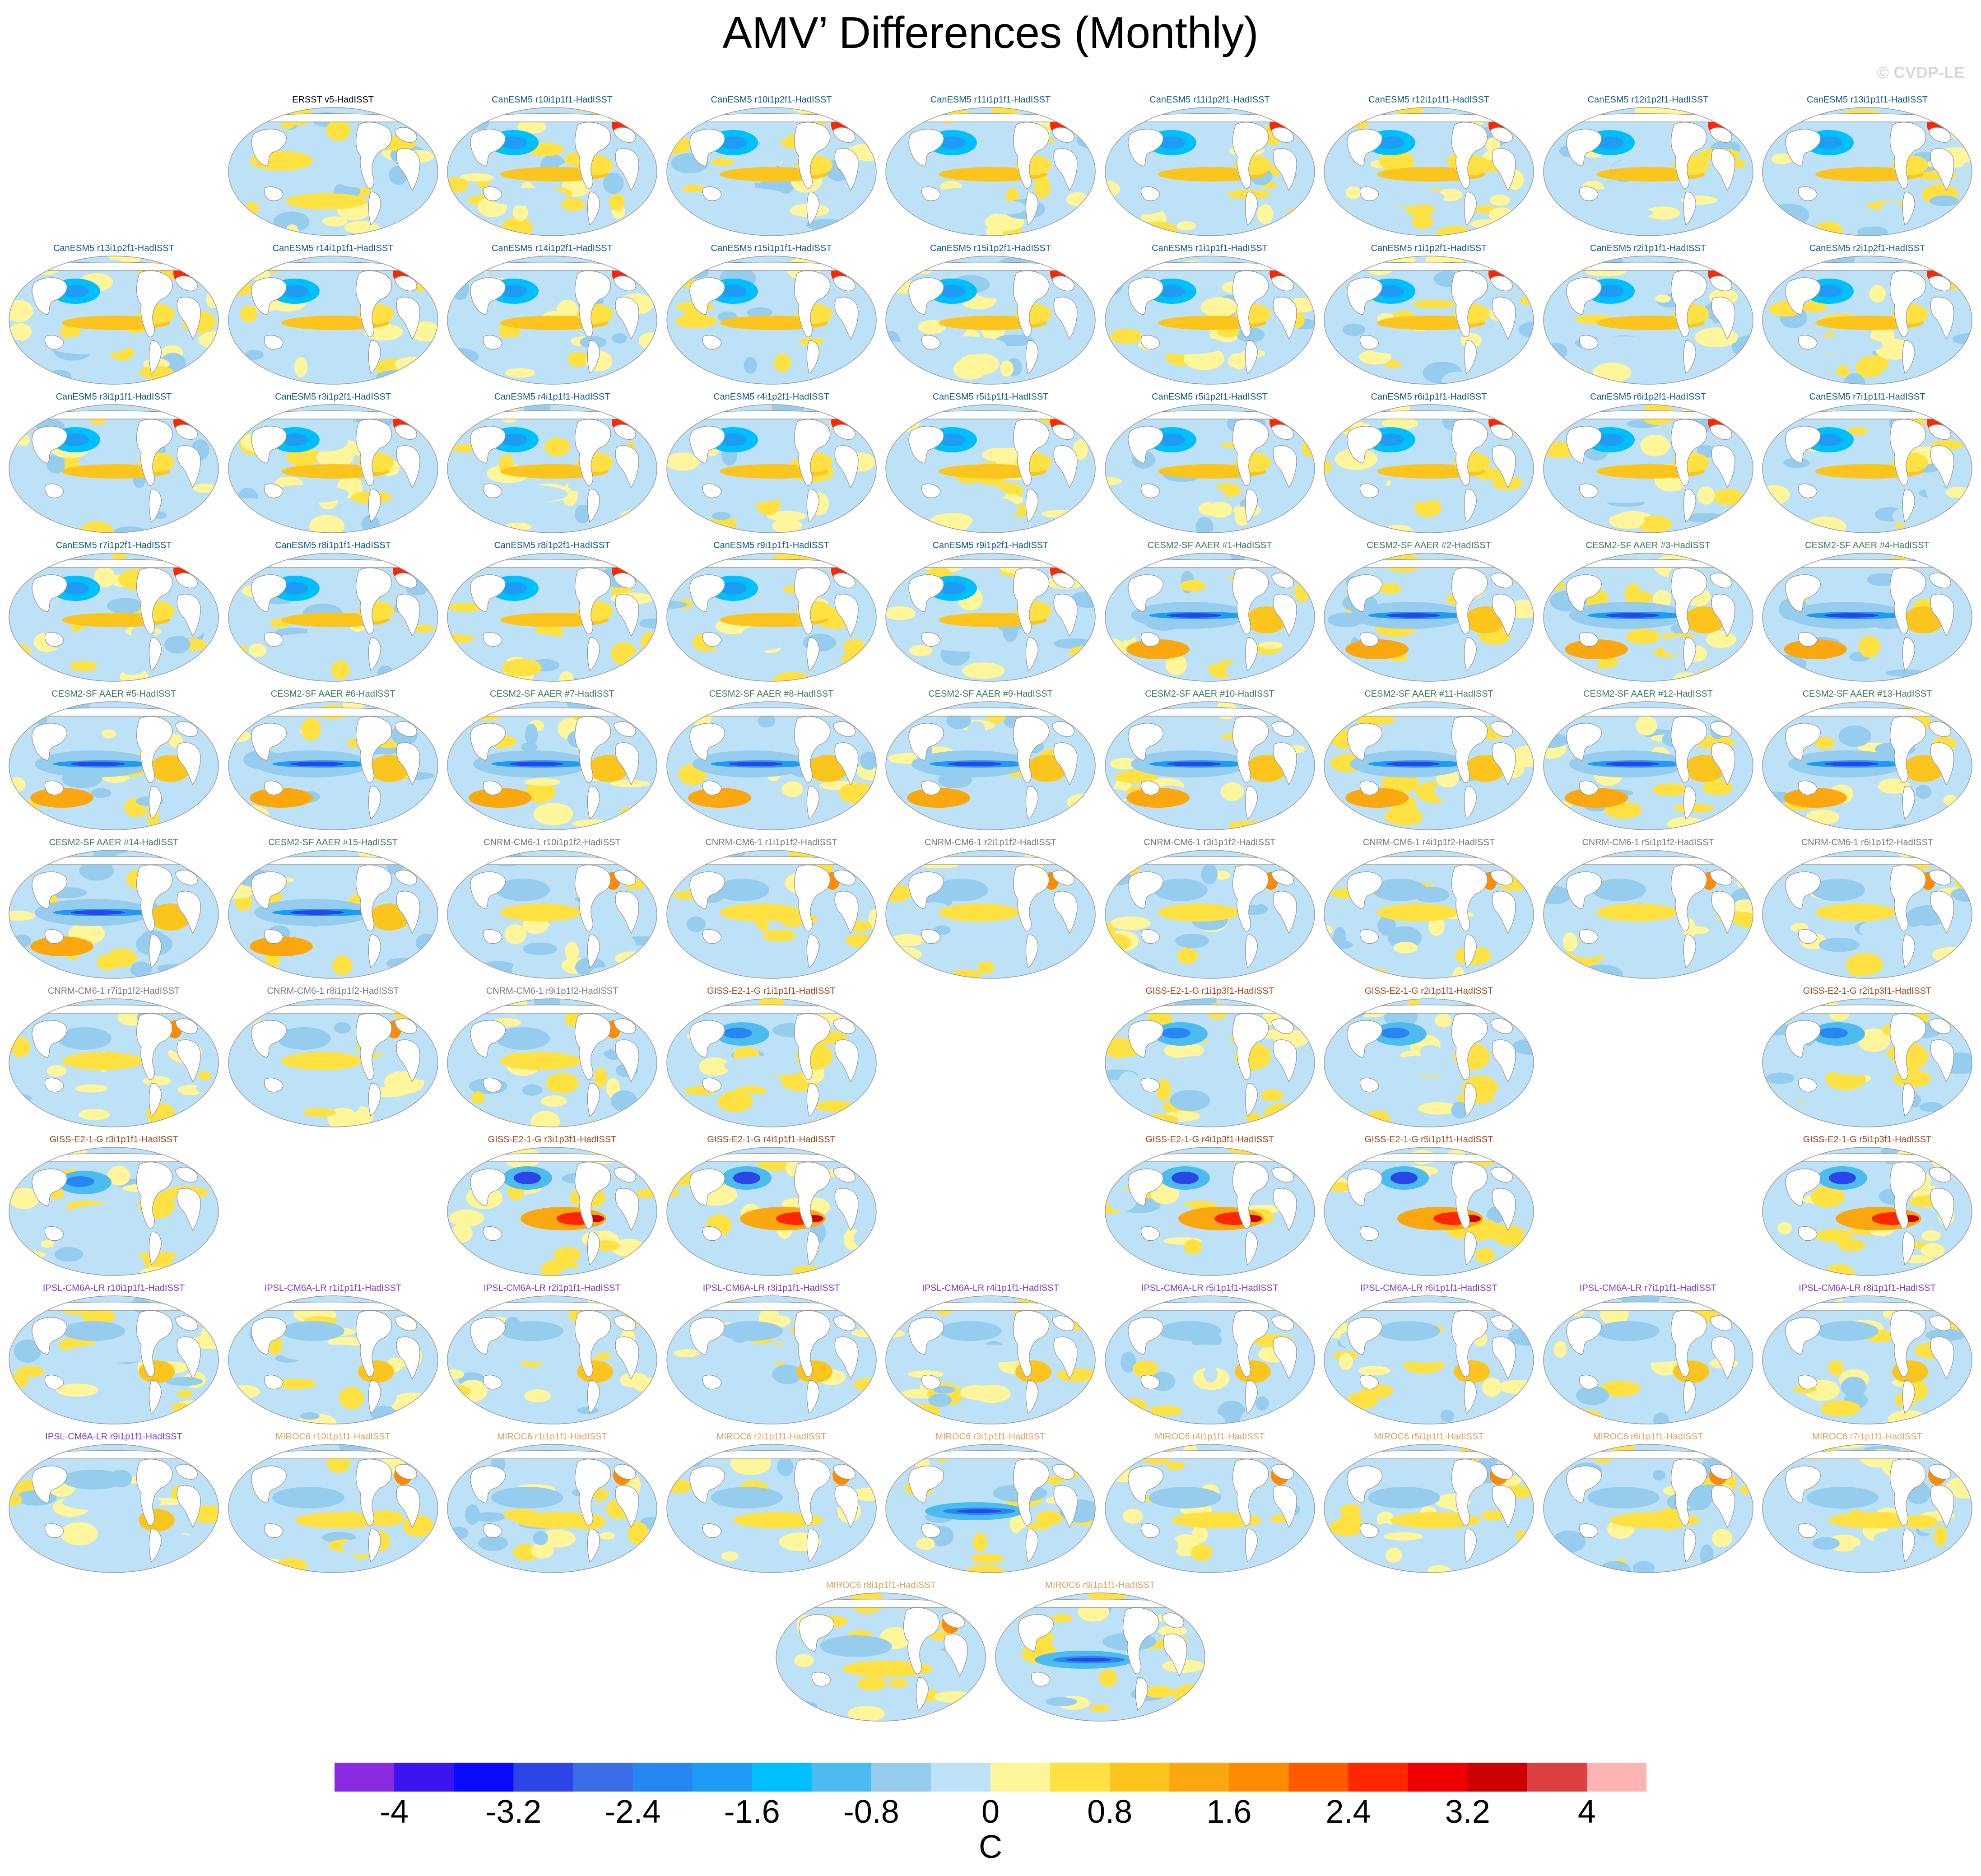  Describe the element at coordinates (1429, 545) in the screenshot. I see `map-panel-title: CESM2-SF AAER #2-HadISST` at that location.